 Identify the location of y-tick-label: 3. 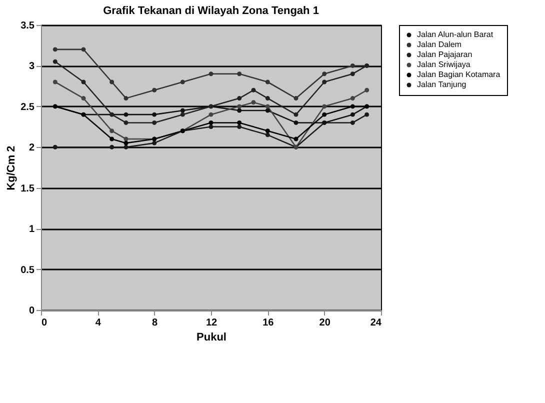
(31, 66).